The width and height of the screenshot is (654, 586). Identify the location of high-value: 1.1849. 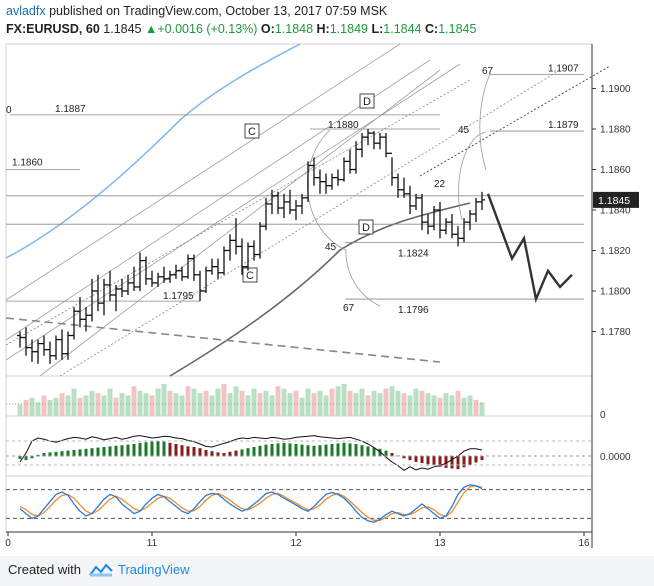
(348, 29).